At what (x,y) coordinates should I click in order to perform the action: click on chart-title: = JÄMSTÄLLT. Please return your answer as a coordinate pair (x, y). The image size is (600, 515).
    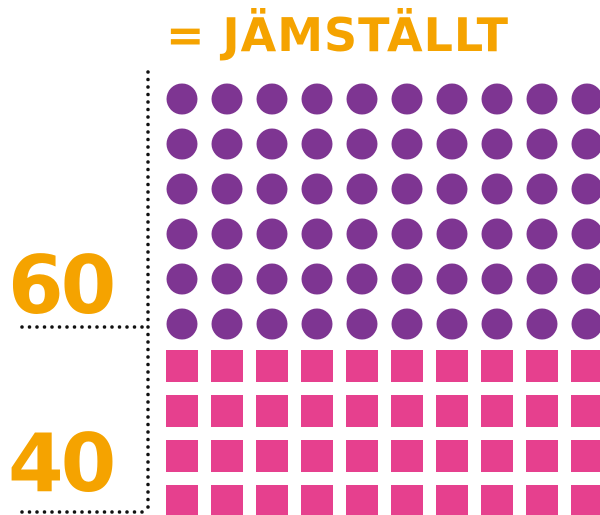
    Looking at the image, I should click on (337, 35).